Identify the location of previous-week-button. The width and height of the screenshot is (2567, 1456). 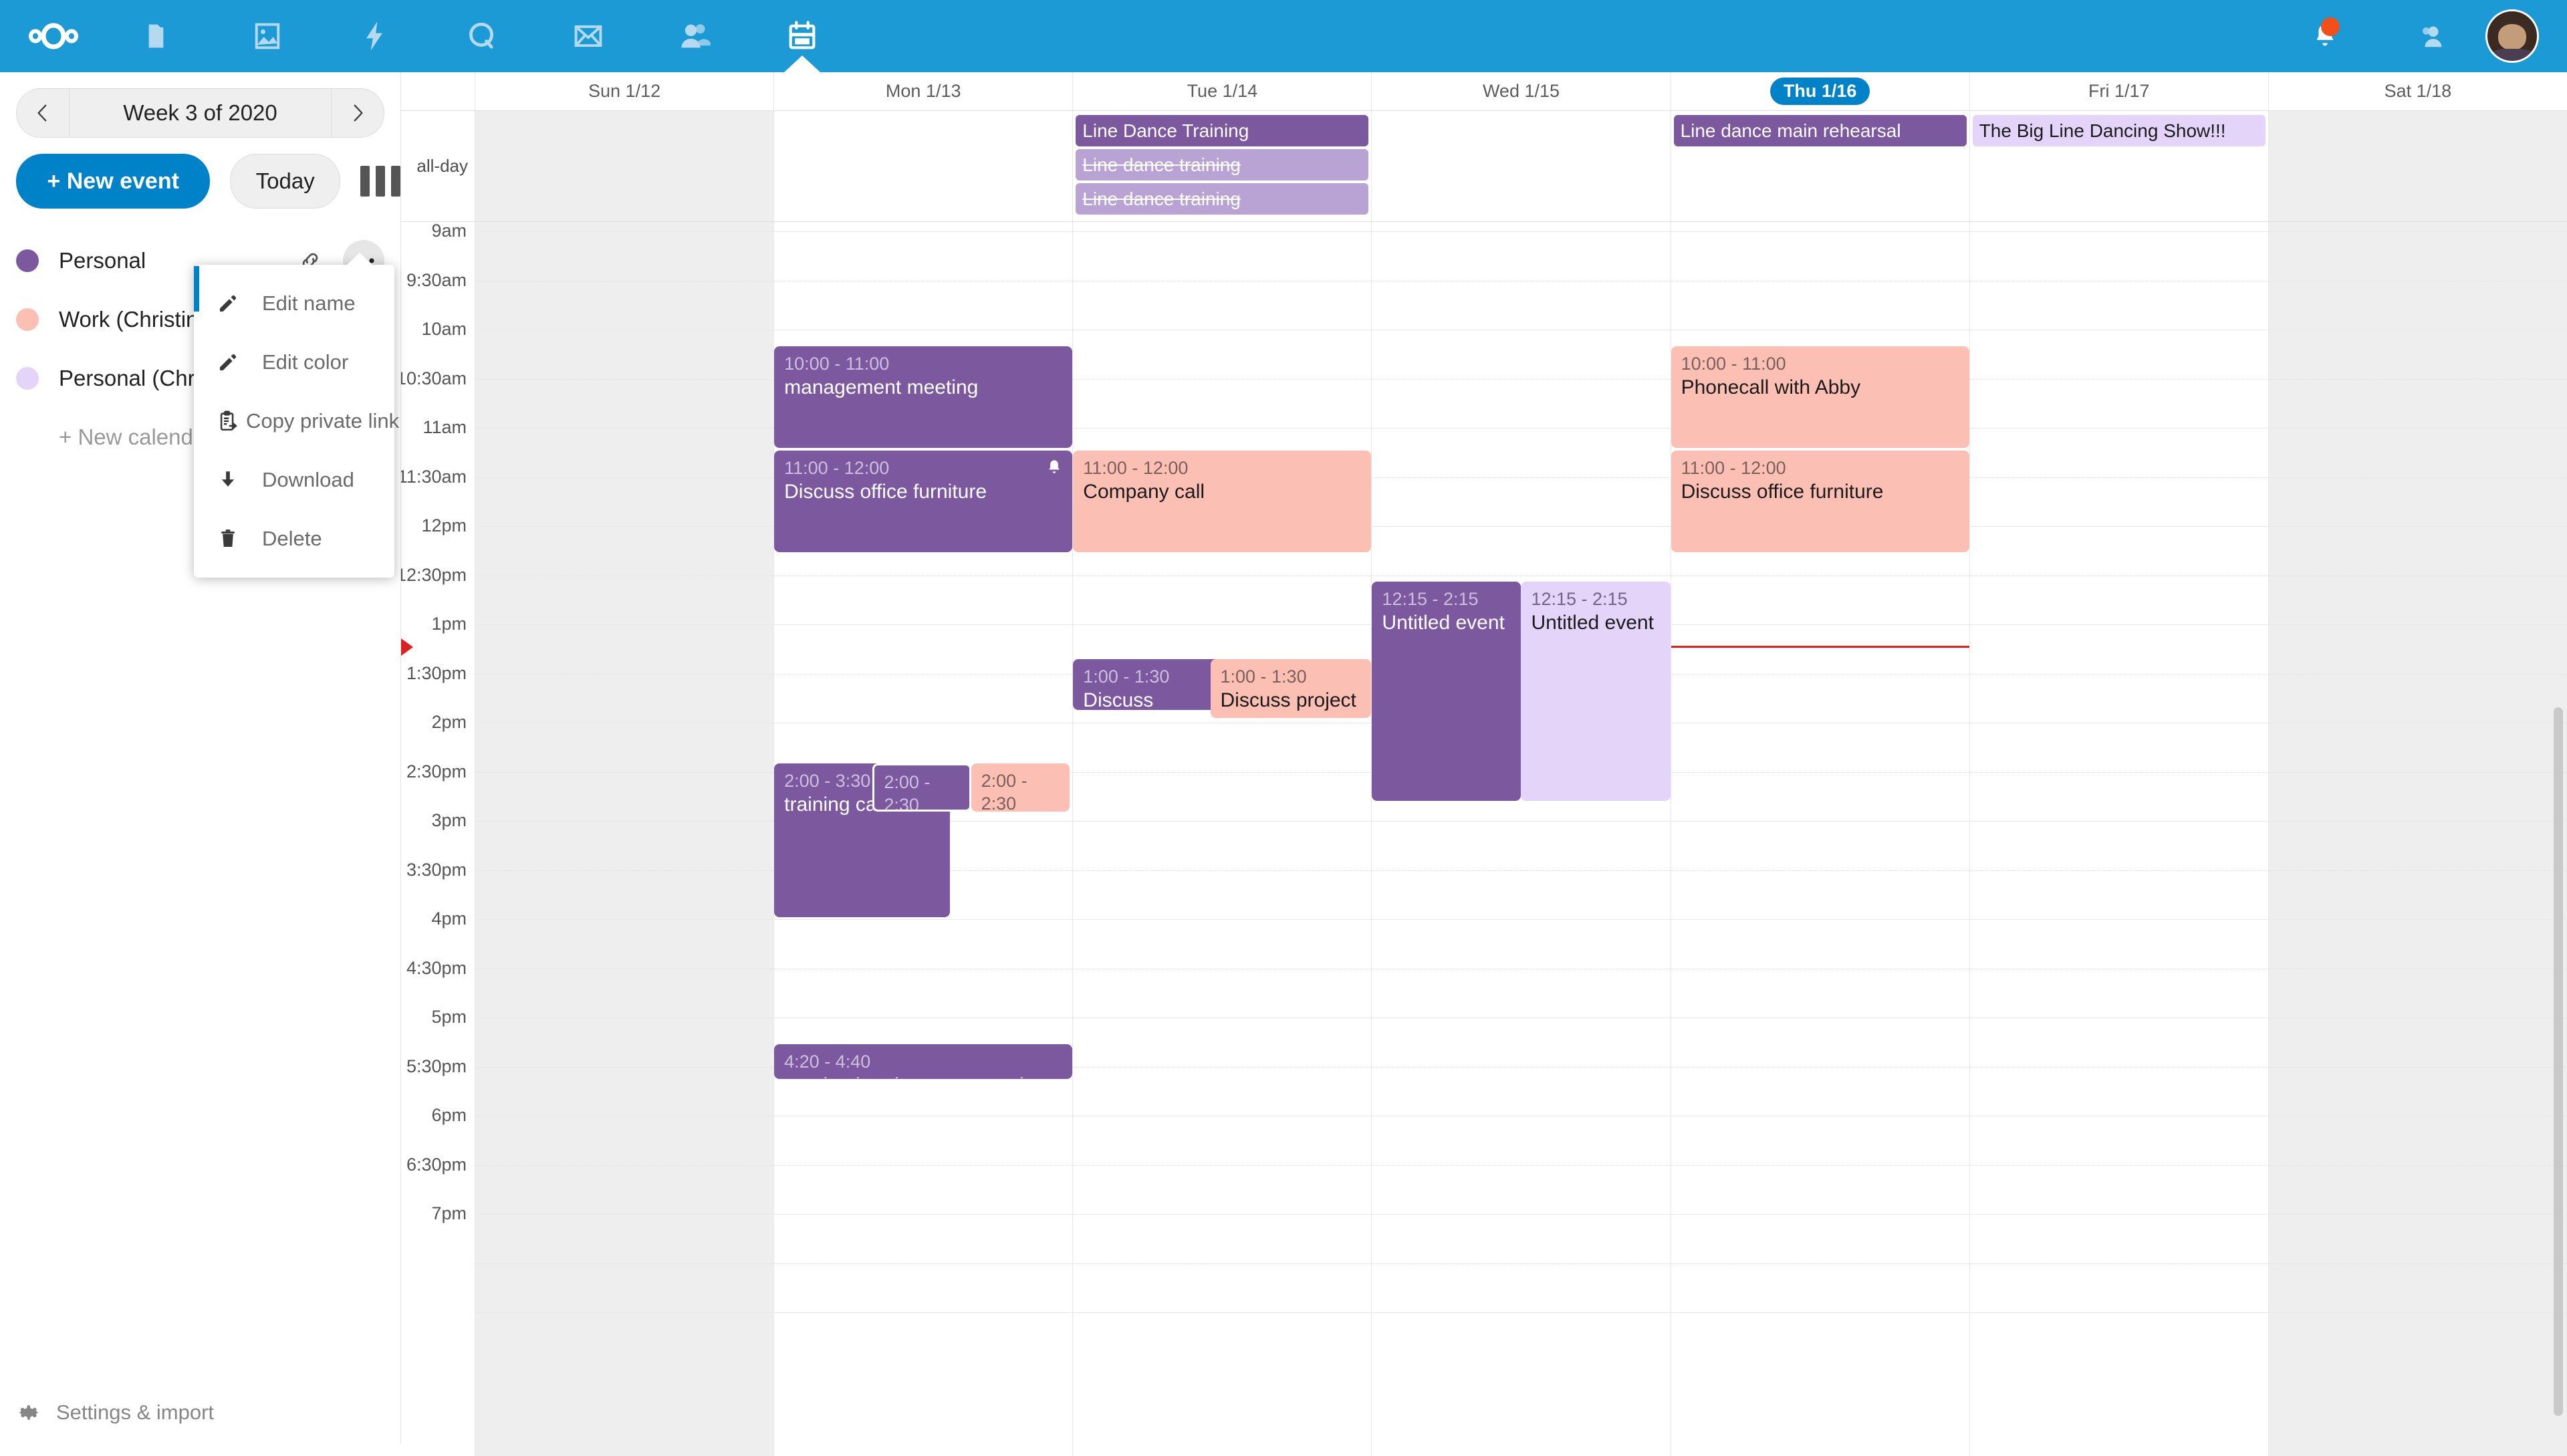
(43, 113).